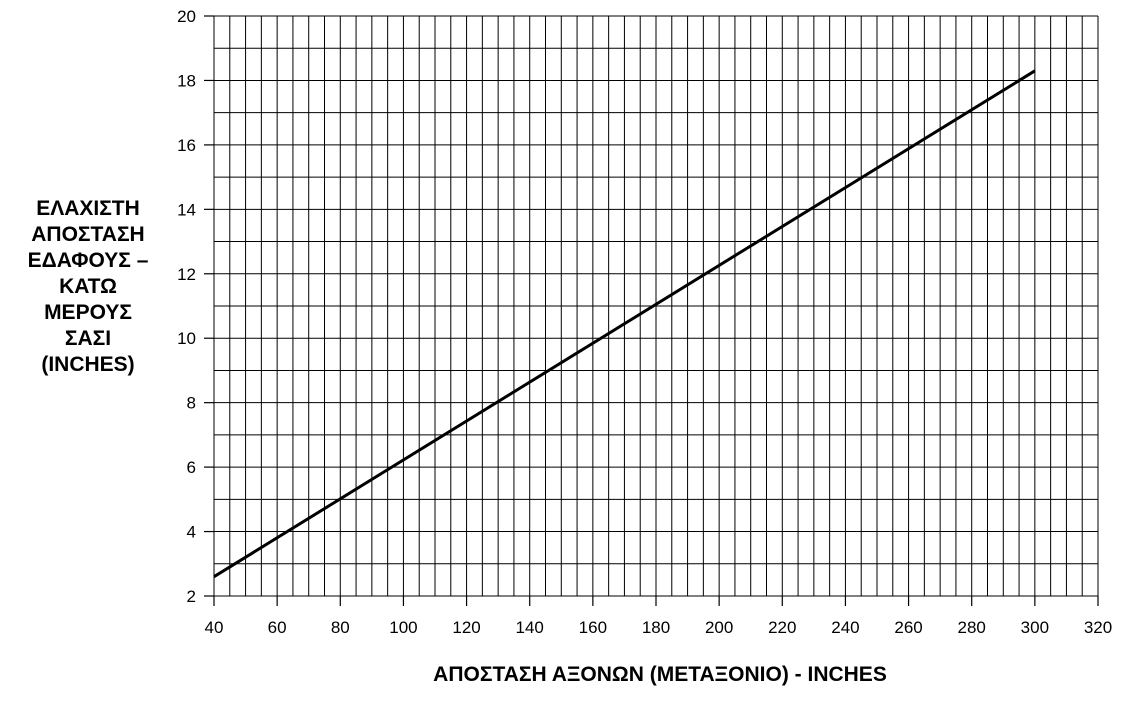 This screenshot has height=714, width=1122. I want to click on x-axis-label: ΑΠΟΣΤΑΣΗ ΑΞΟΝΩΝ (ΜΕΤΑΞΟΝΙΟ) - INCHES, so click(660, 674).